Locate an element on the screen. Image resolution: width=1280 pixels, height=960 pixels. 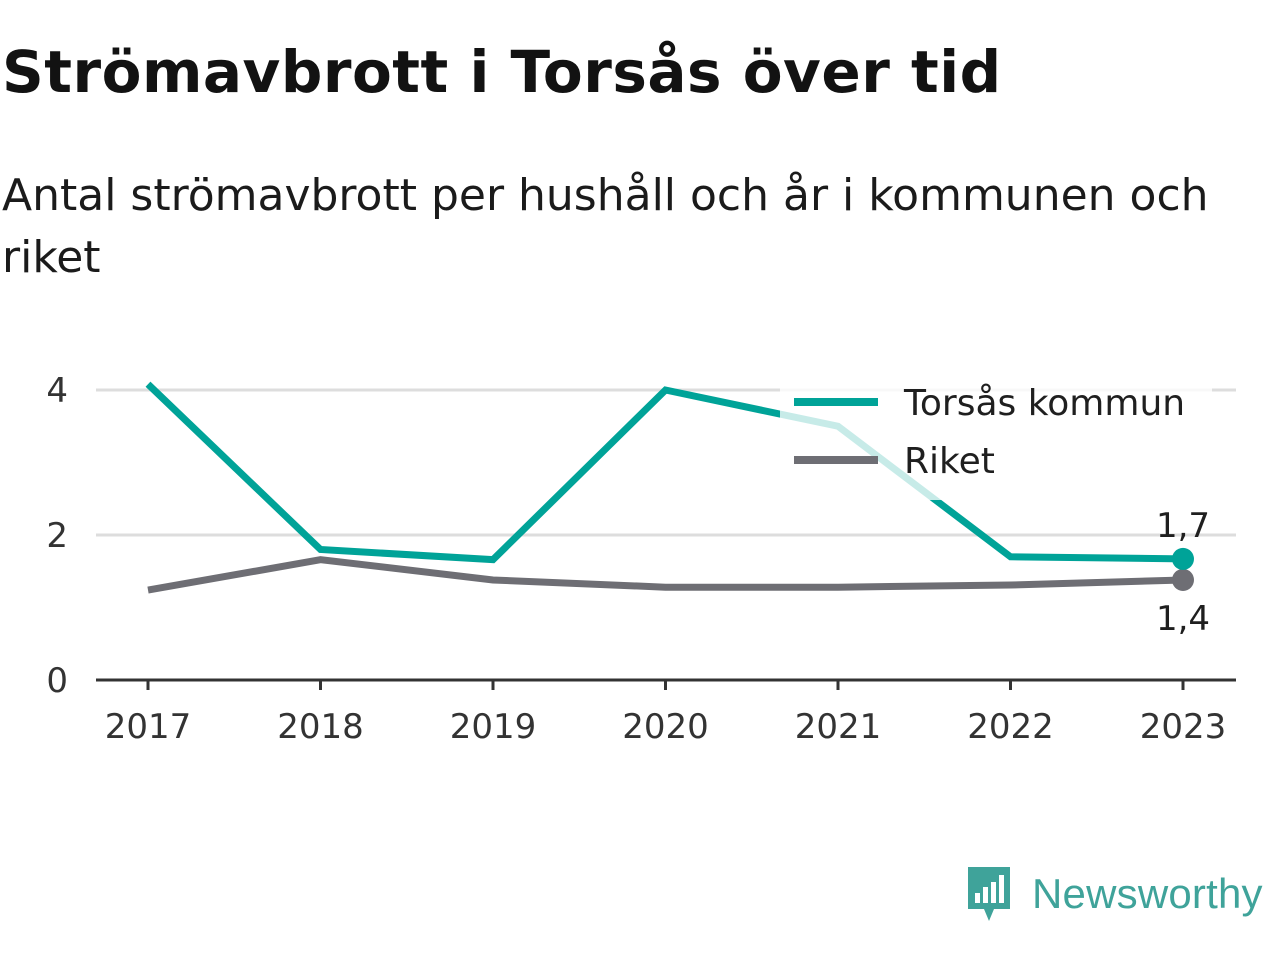
data-labels: 1,7 1,4 is located at coordinates (1183, 572).